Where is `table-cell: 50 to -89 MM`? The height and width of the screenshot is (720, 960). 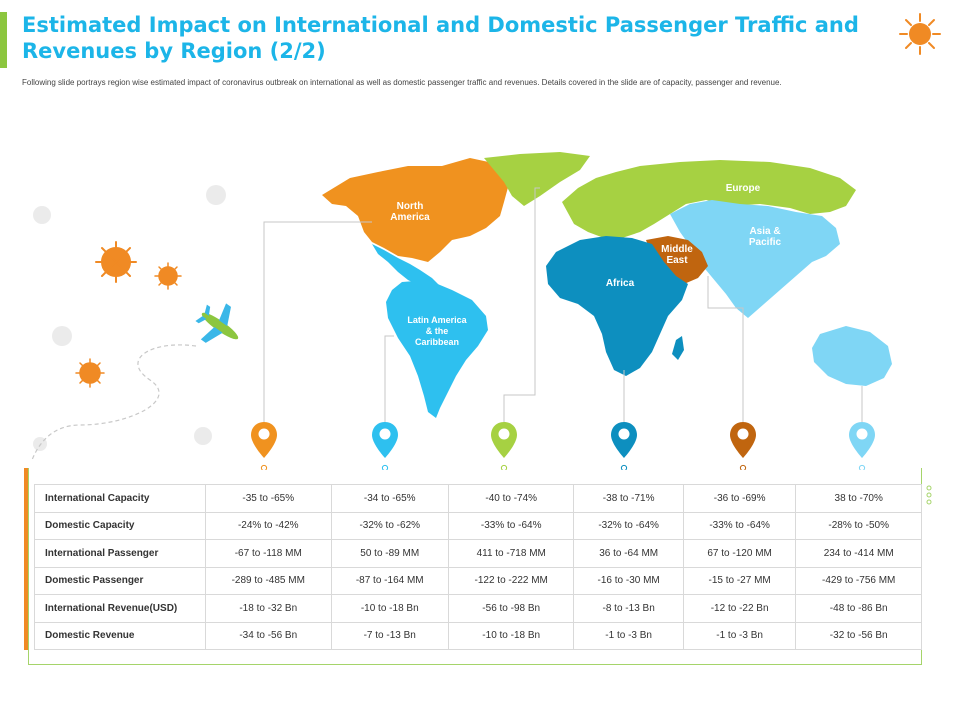
table-cell: 50 to -89 MM is located at coordinates (389, 553).